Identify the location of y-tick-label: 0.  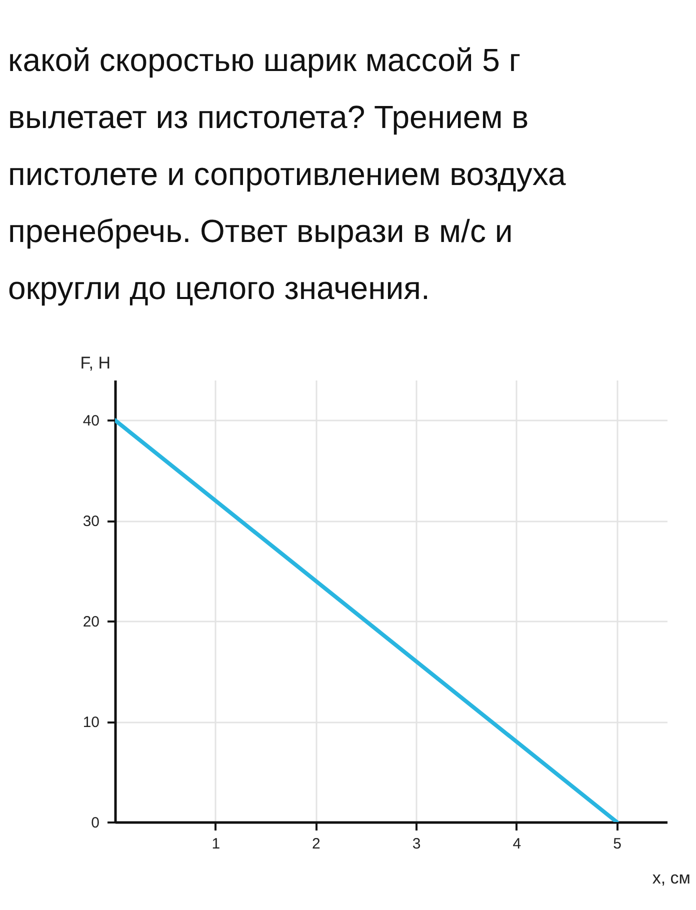
(95, 823).